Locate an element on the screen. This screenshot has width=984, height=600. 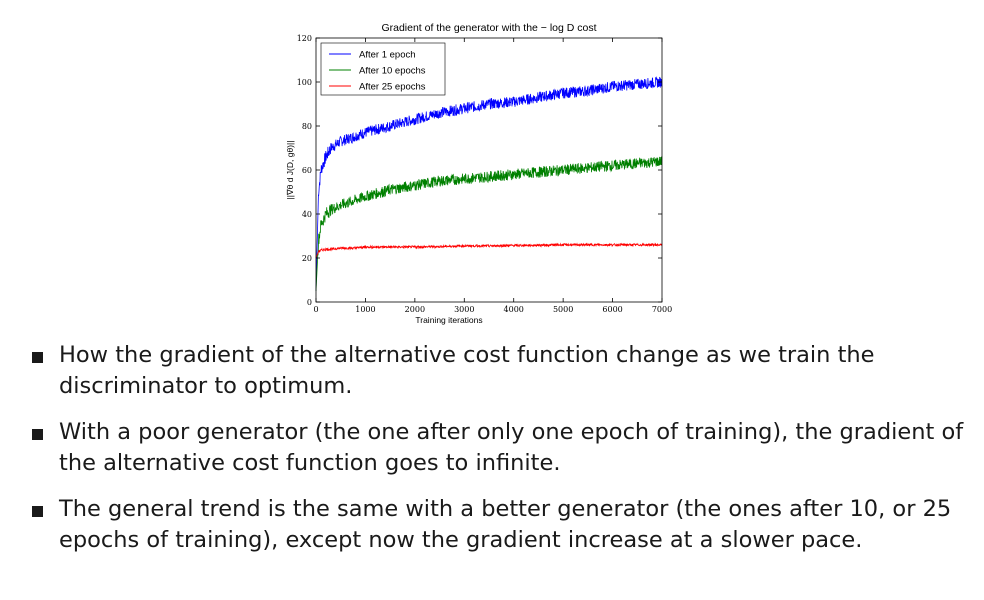
y-tick-label: 0 is located at coordinates (309, 302).